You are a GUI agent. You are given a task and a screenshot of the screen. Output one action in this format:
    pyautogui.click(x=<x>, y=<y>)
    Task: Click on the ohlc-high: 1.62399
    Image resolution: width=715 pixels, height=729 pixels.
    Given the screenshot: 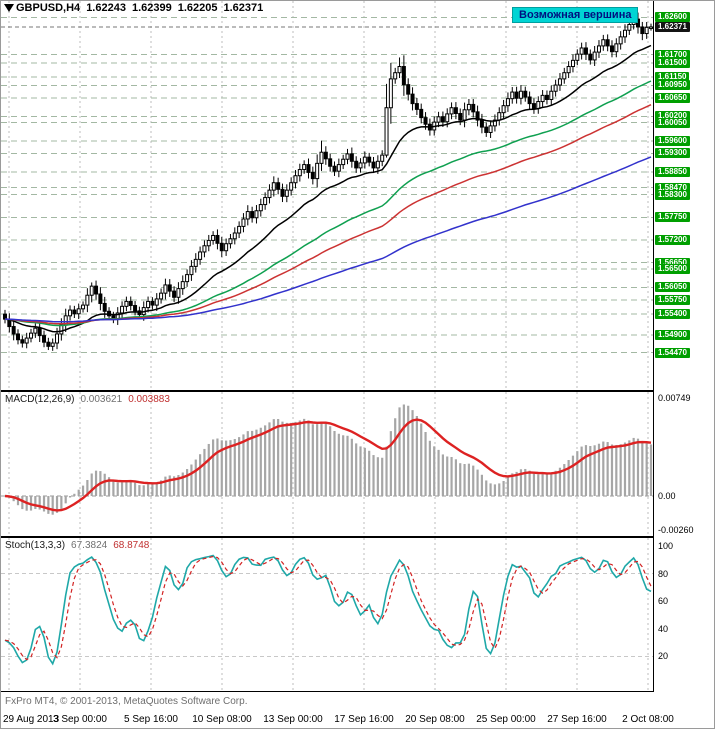 What is the action you would take?
    pyautogui.click(x=151, y=8)
    